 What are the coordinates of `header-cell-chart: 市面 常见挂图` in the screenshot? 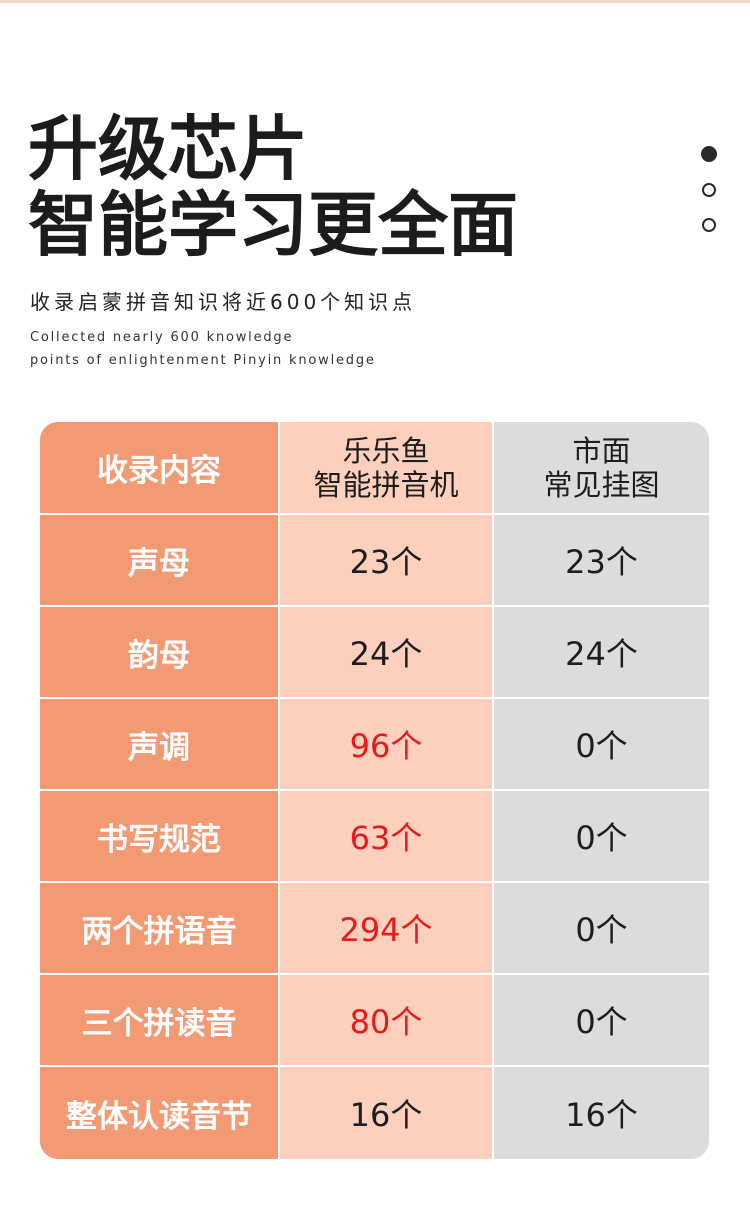 It's located at (601, 468).